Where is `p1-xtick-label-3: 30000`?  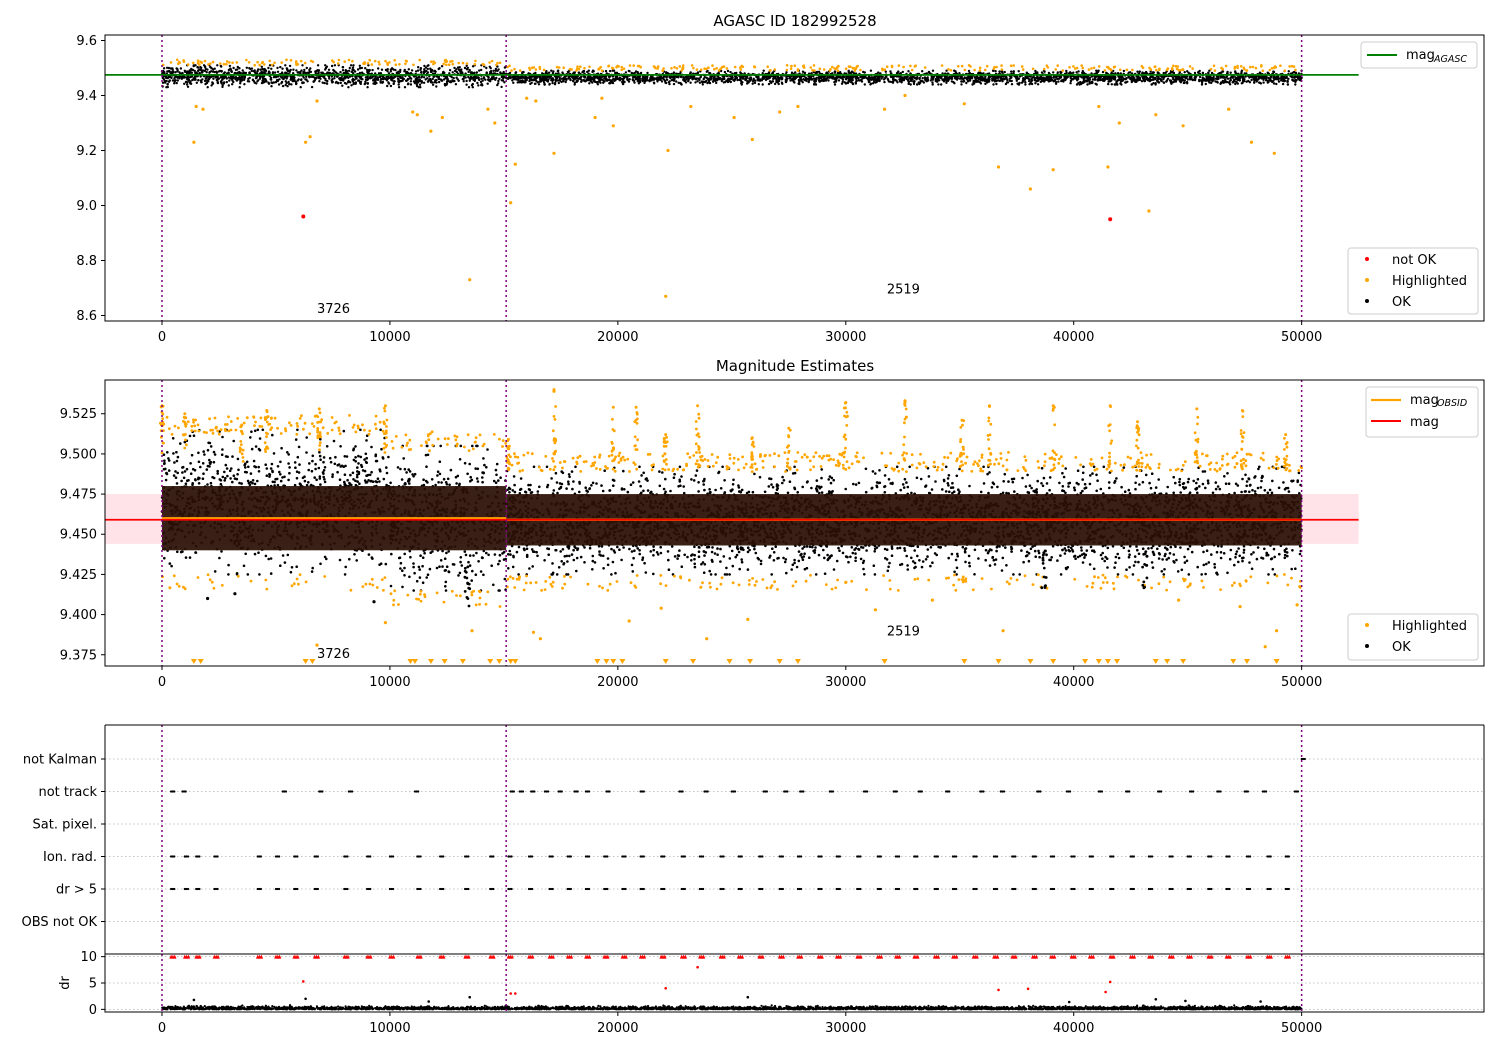 p1-xtick-label-3: 30000 is located at coordinates (845, 337).